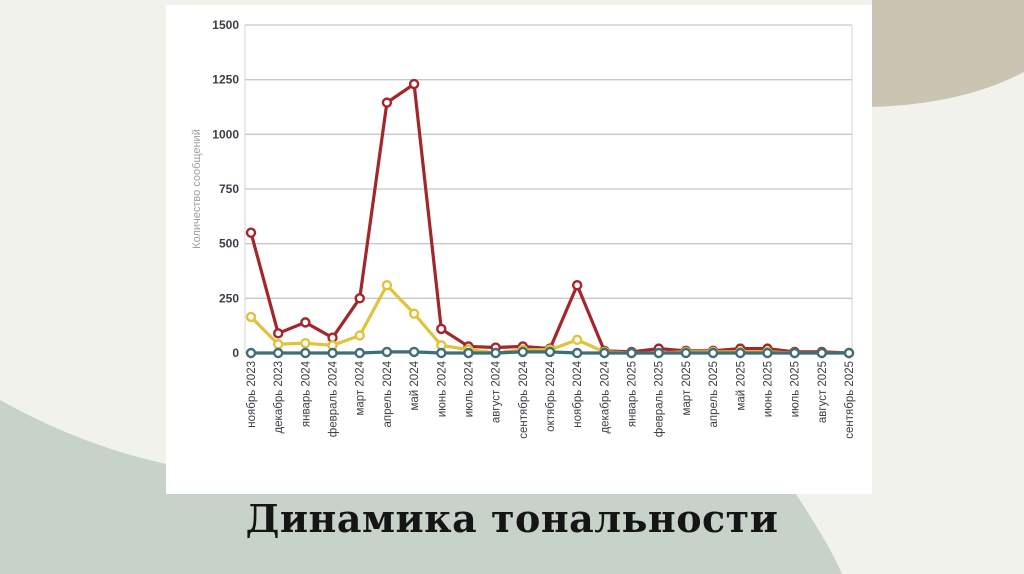 The height and width of the screenshot is (574, 1024). What do you see at coordinates (578, 393) in the screenshot?
I see `x-tick-label: ноябрь 2024` at bounding box center [578, 393].